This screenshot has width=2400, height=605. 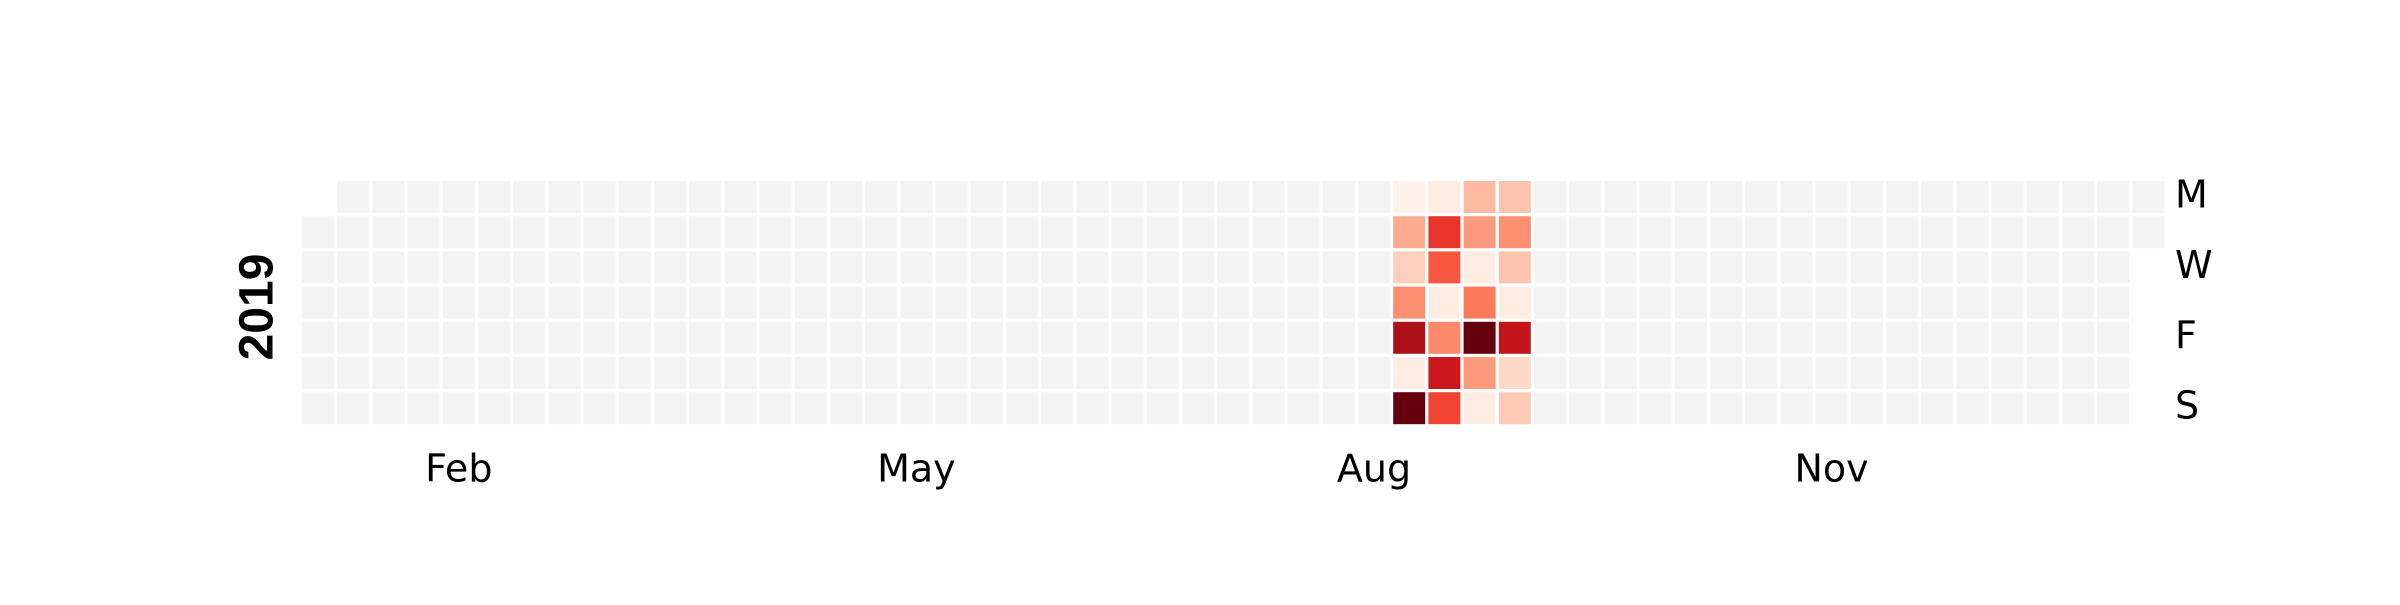 What do you see at coordinates (2191, 195) in the screenshot?
I see `weekday-label-0: M` at bounding box center [2191, 195].